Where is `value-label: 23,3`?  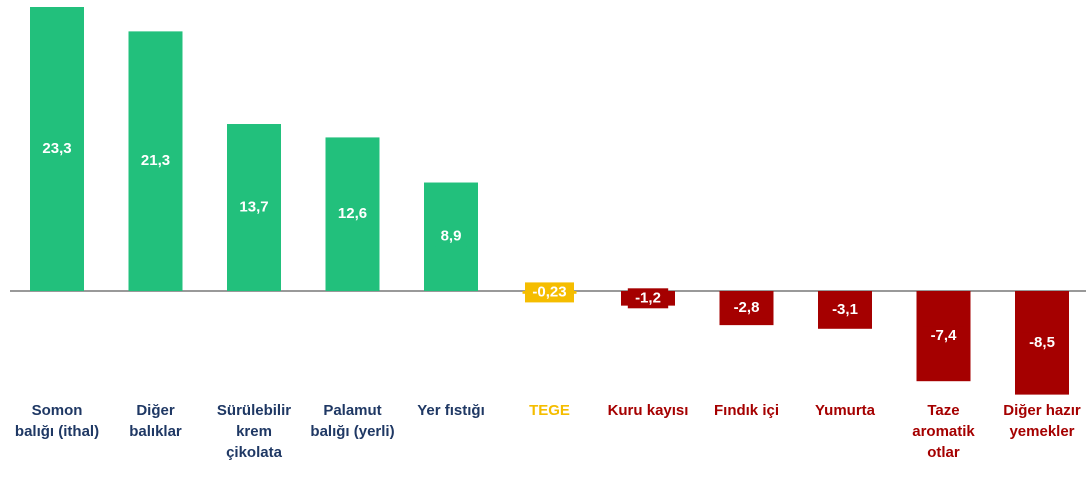
value-label: 23,3 is located at coordinates (56, 148).